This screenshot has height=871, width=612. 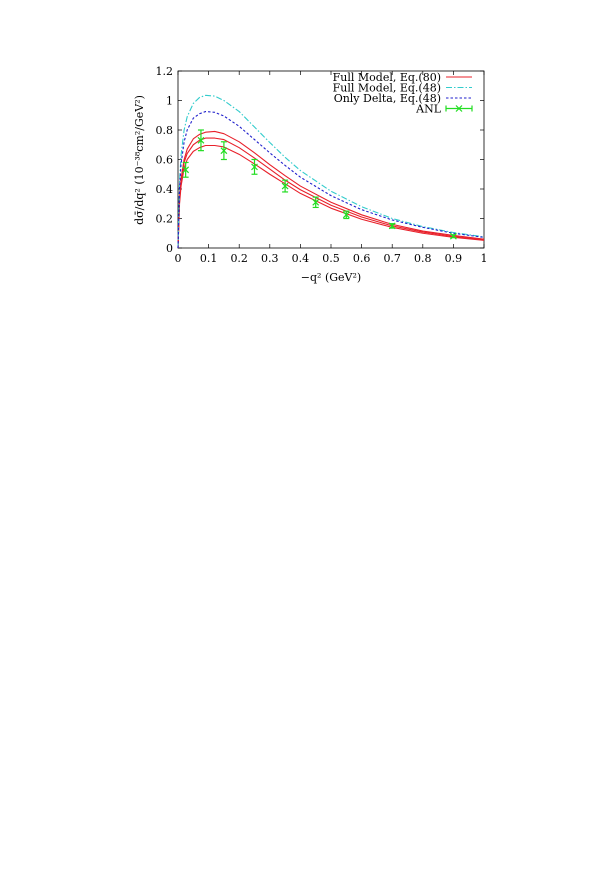 I want to click on y-tick-label: 1, so click(x=169, y=101).